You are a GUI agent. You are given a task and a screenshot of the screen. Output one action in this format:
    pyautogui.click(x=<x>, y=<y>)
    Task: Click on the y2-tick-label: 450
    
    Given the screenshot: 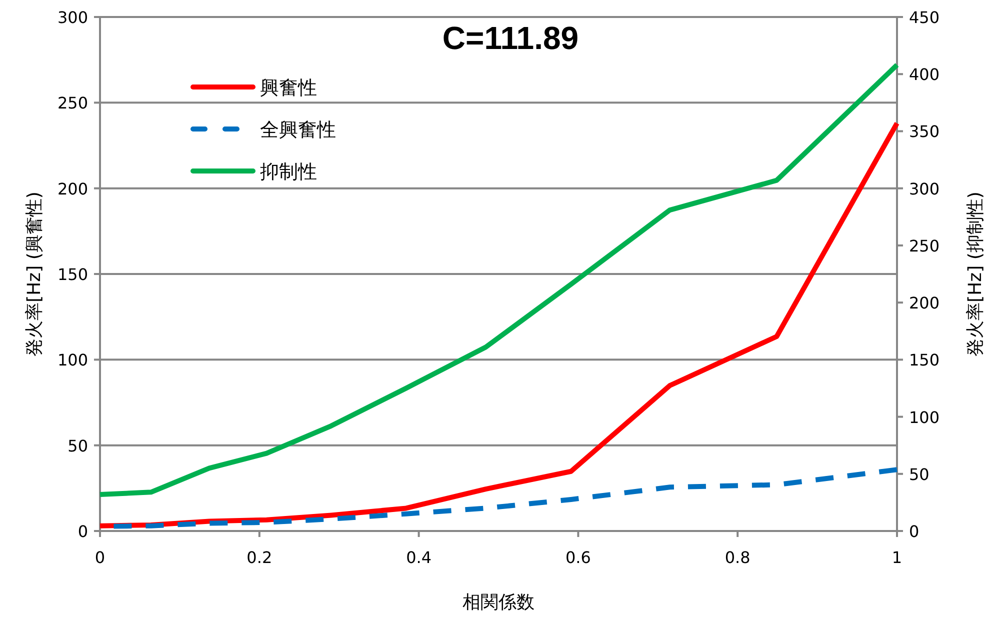 What is the action you would take?
    pyautogui.click(x=924, y=17)
    